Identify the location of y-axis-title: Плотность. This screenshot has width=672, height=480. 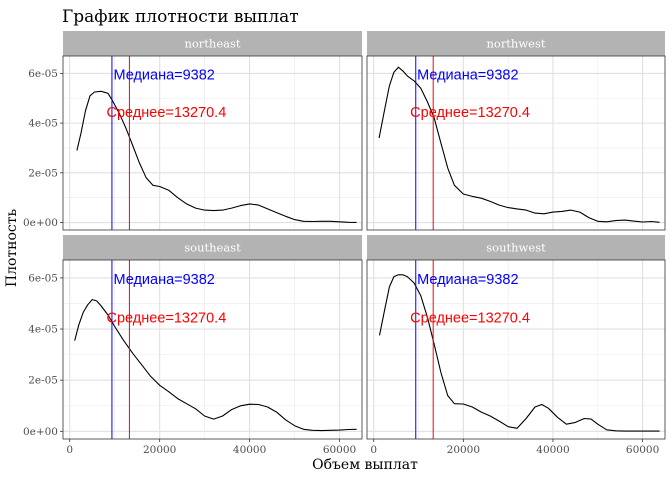
(12, 248).